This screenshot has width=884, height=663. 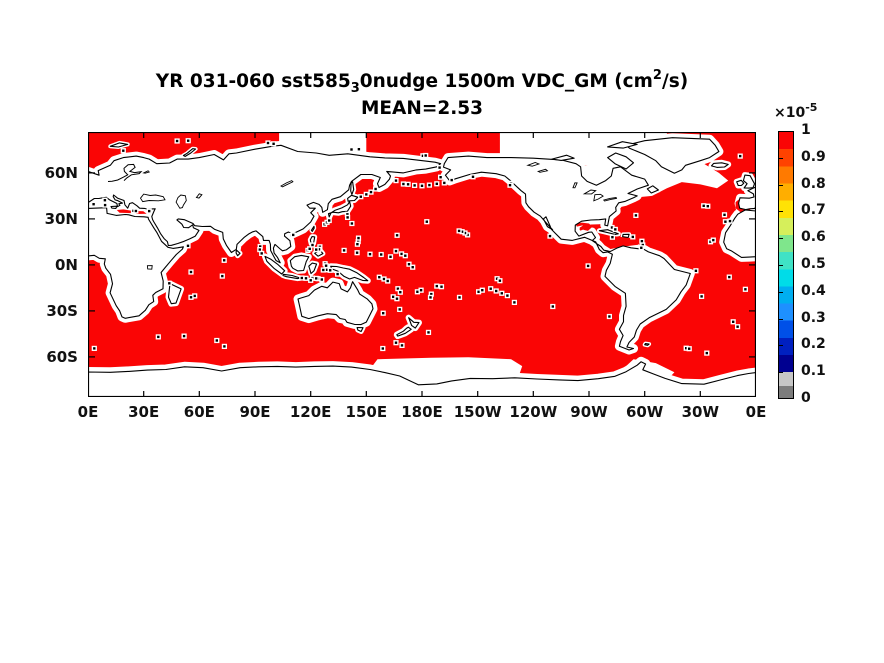 I want to click on coastline-sakhalin, so click(x=352, y=188).